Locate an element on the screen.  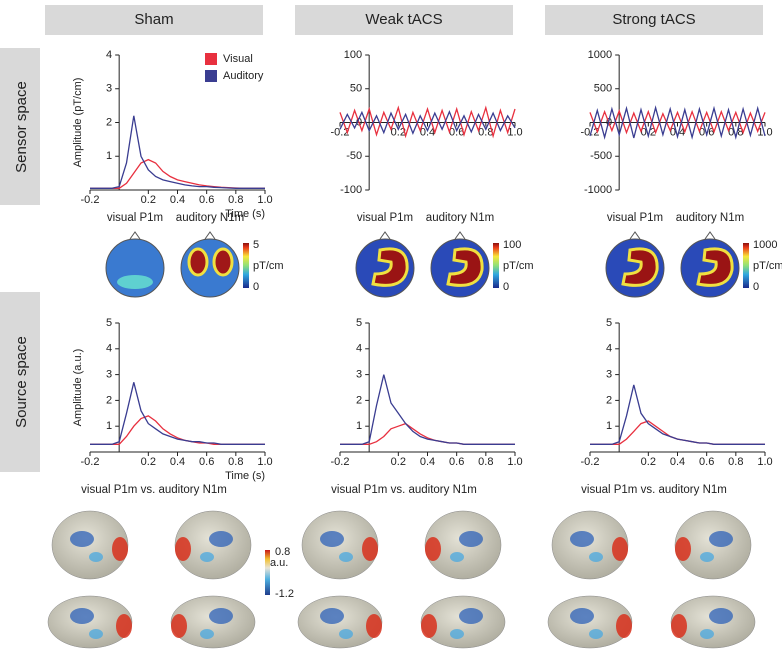
colorbar-max: 0.8 is located at coordinates (282, 552).